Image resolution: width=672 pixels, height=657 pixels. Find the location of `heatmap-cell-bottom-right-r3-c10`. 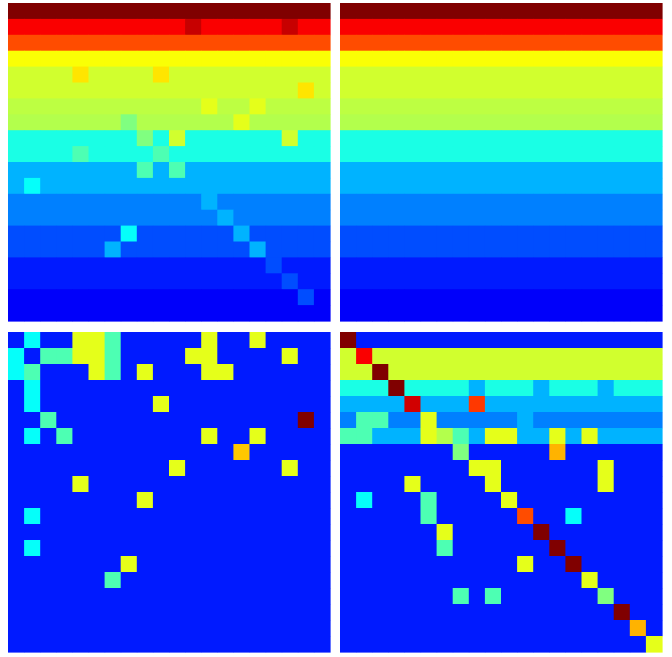

heatmap-cell-bottom-right-r3-c10 is located at coordinates (509, 388).